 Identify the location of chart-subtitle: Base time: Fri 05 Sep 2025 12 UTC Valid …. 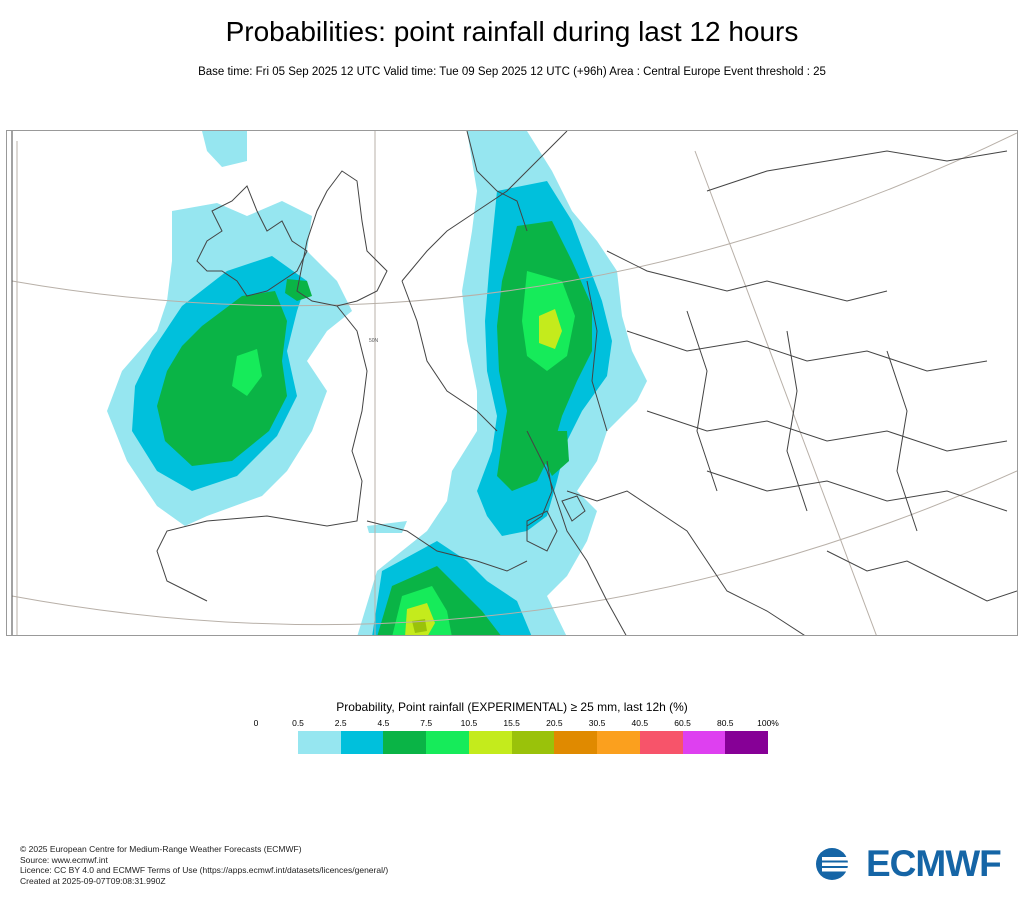
(512, 72).